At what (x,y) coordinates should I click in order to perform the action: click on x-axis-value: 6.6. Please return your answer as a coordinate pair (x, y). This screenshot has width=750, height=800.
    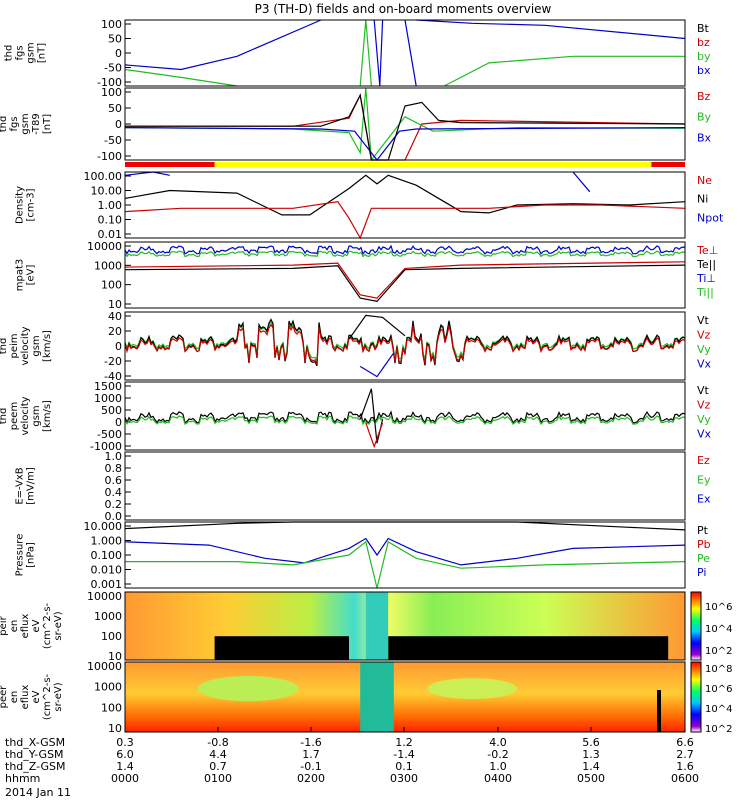
    Looking at the image, I should click on (685, 742).